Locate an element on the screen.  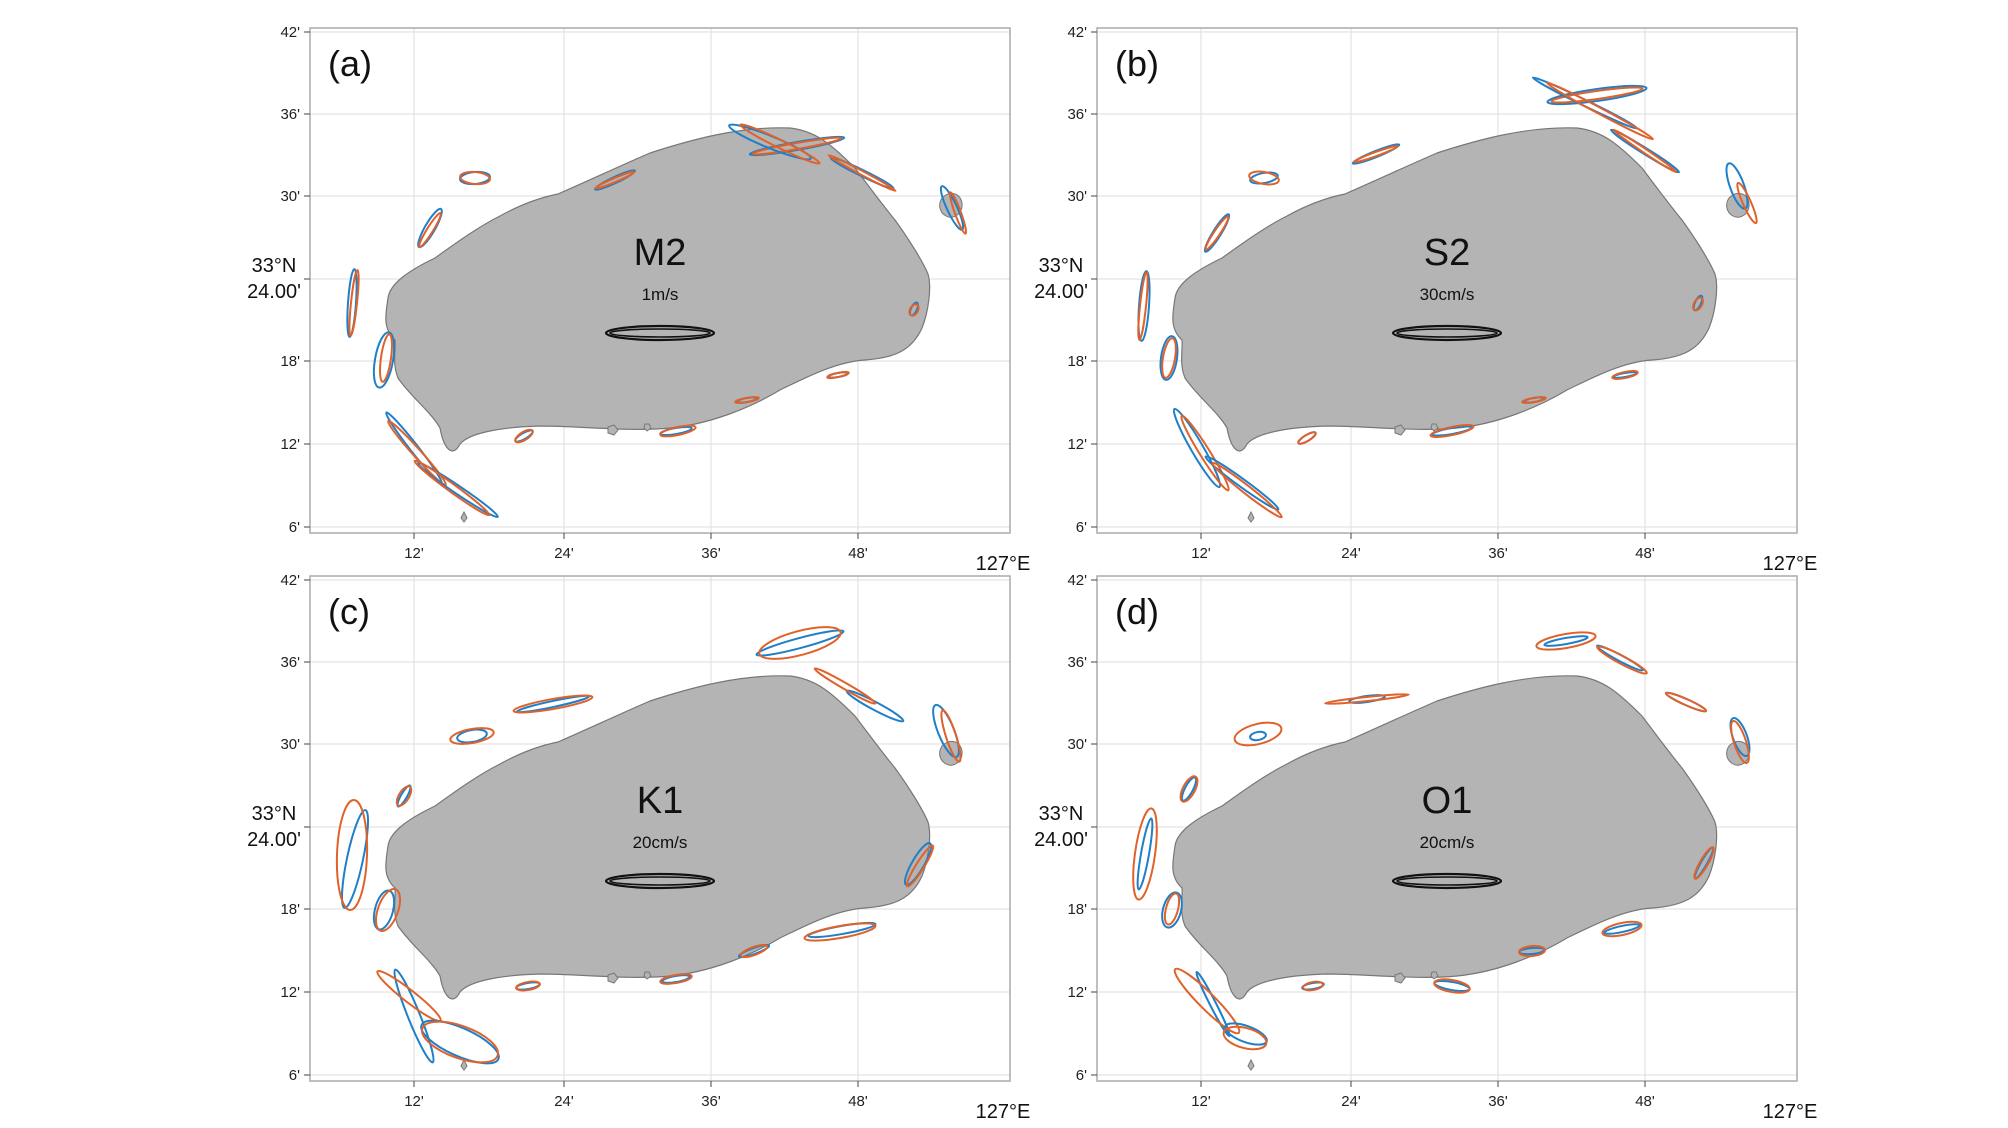
x-tick-label: 12' is located at coordinates (1201, 1101).